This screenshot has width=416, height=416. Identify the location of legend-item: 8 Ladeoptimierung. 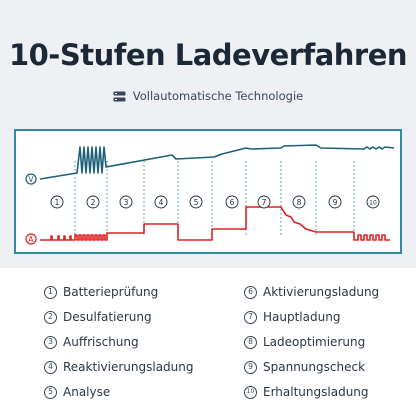
(304, 342).